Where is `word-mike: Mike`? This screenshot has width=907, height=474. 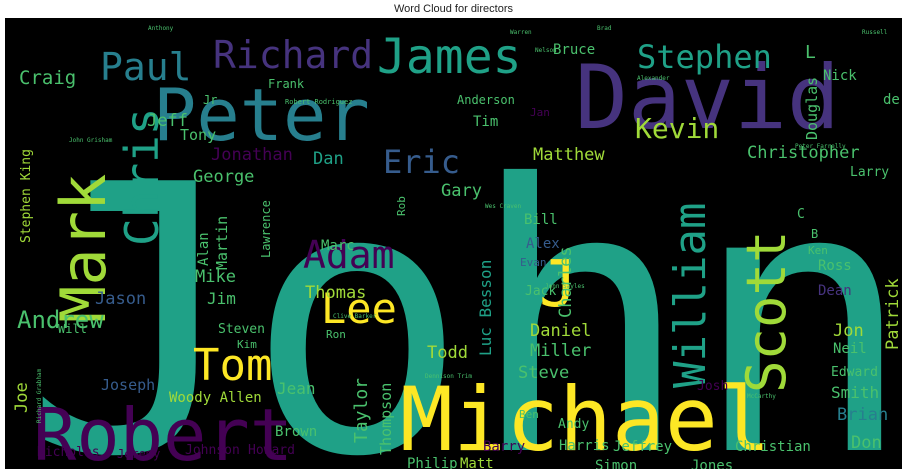 word-mike: Mike is located at coordinates (215, 277).